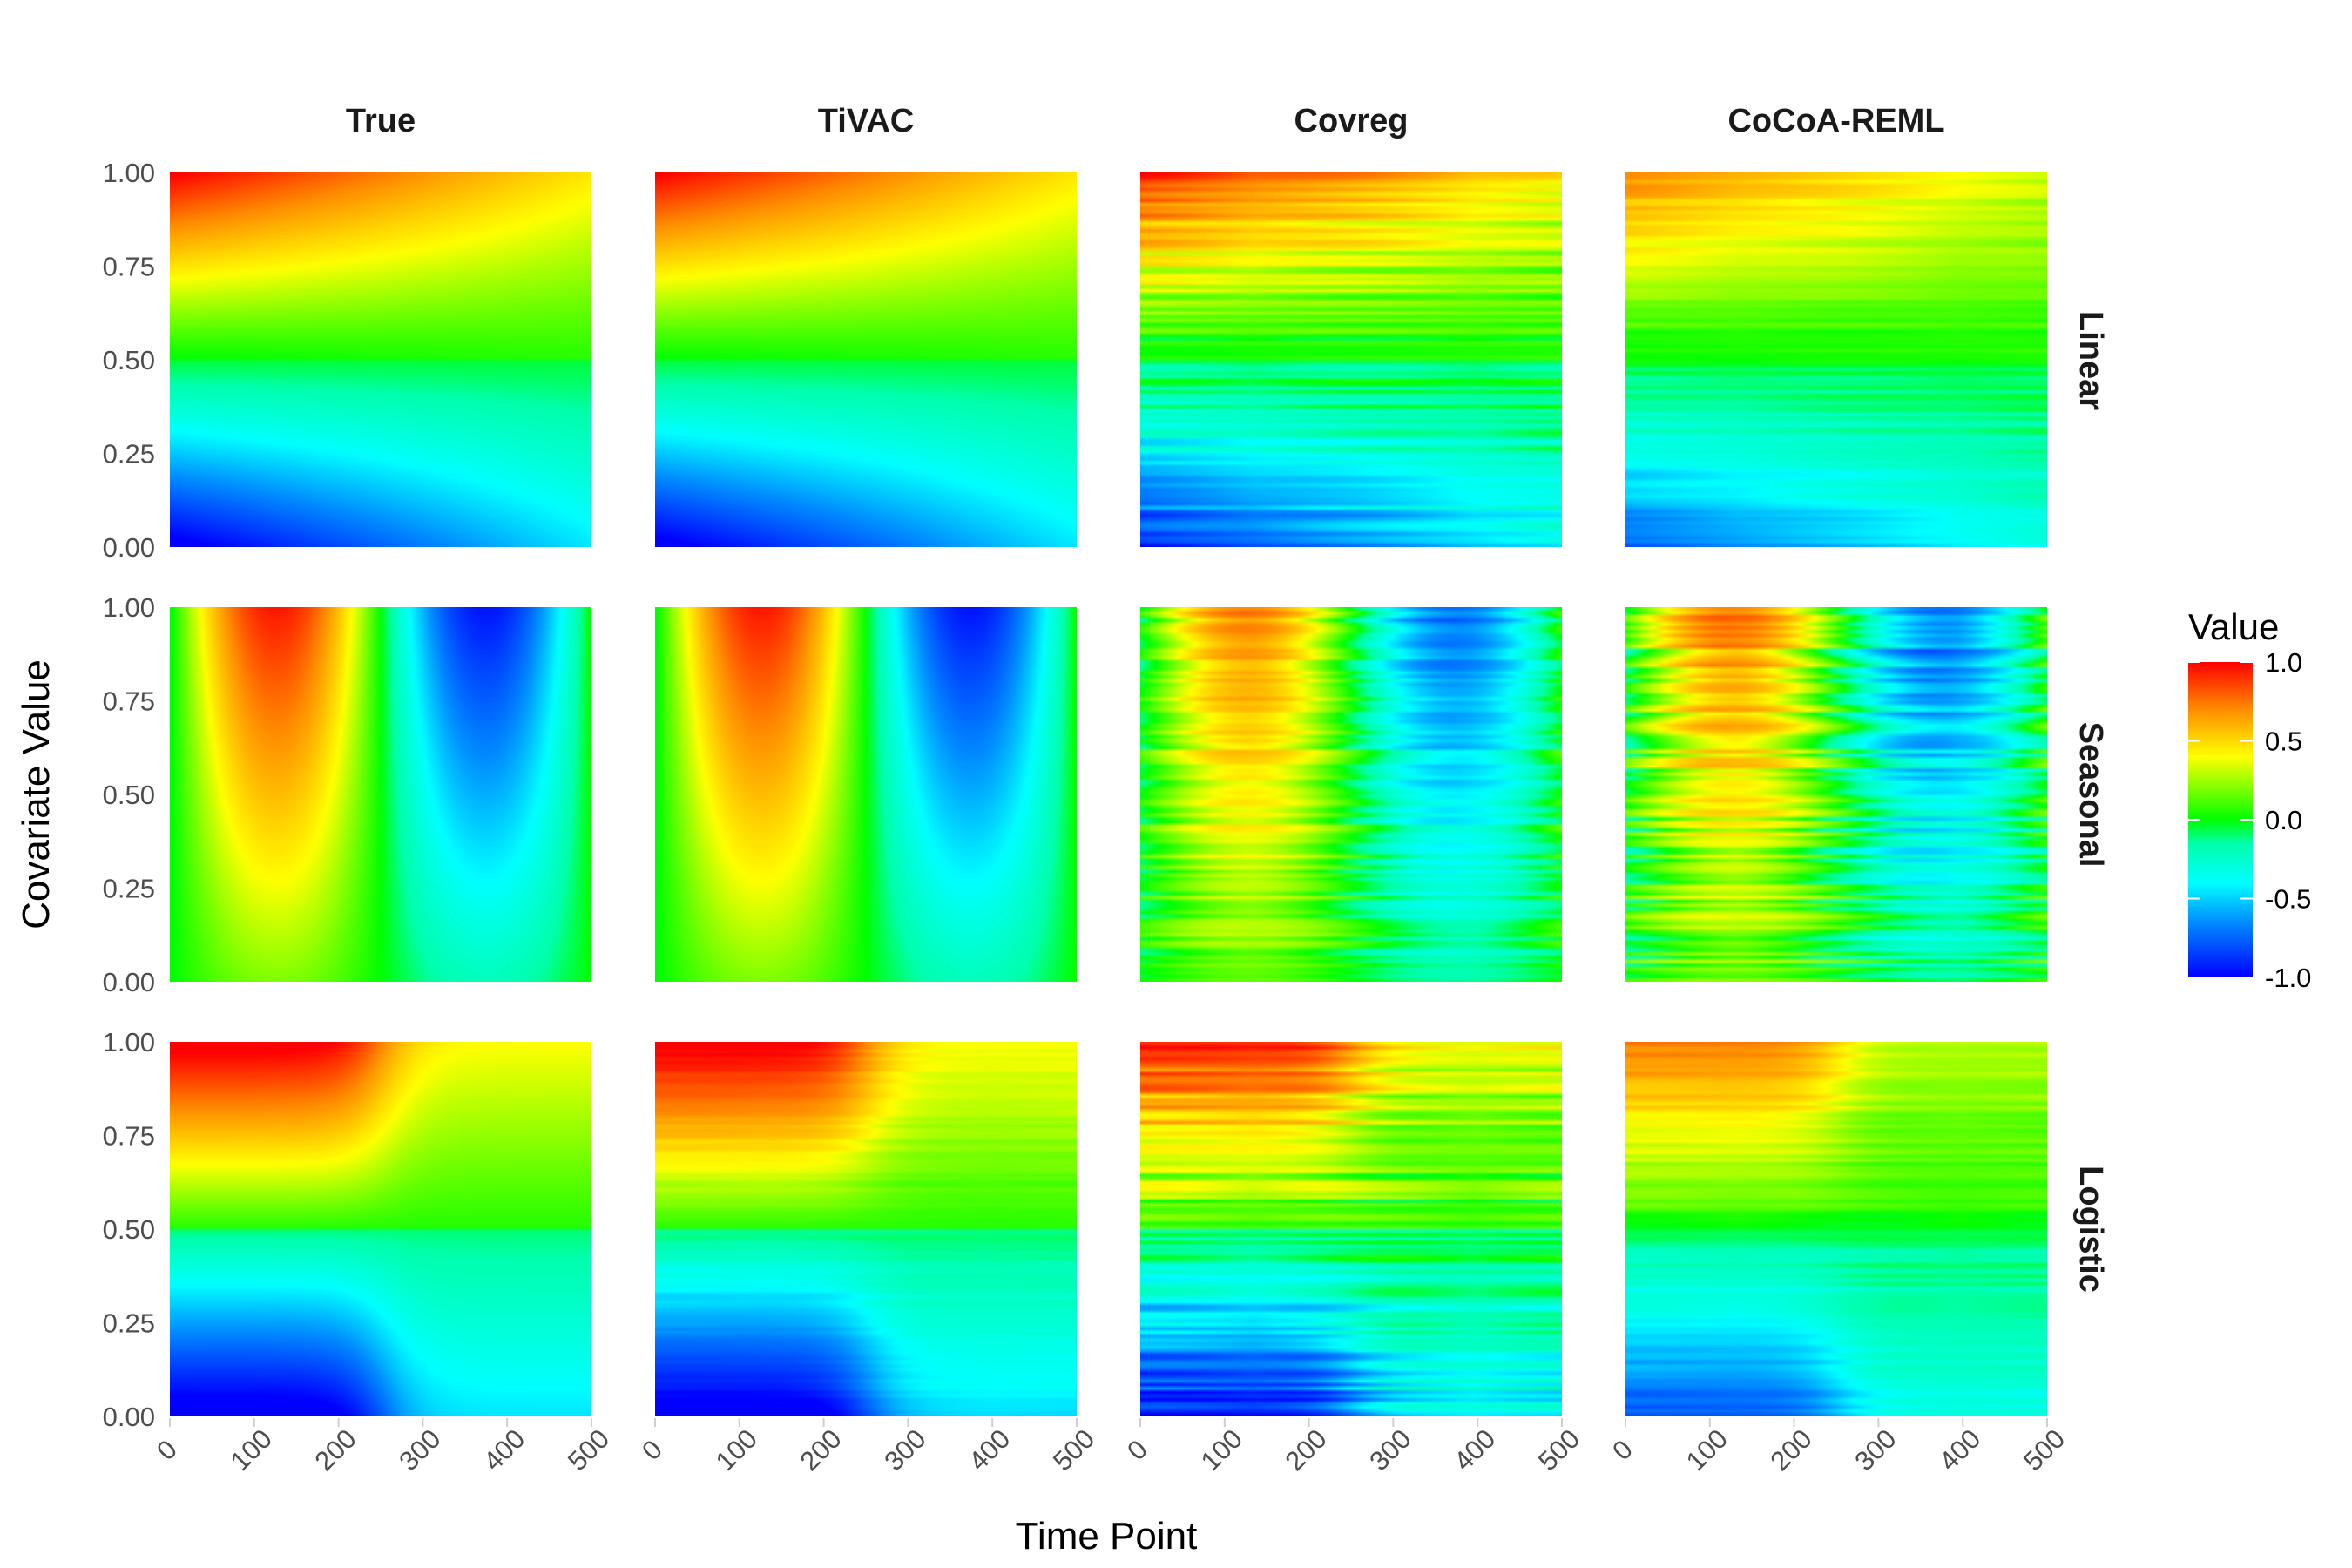 The width and height of the screenshot is (2352, 1568). What do you see at coordinates (2283, 820) in the screenshot?
I see `legend-label: 0.0` at bounding box center [2283, 820].